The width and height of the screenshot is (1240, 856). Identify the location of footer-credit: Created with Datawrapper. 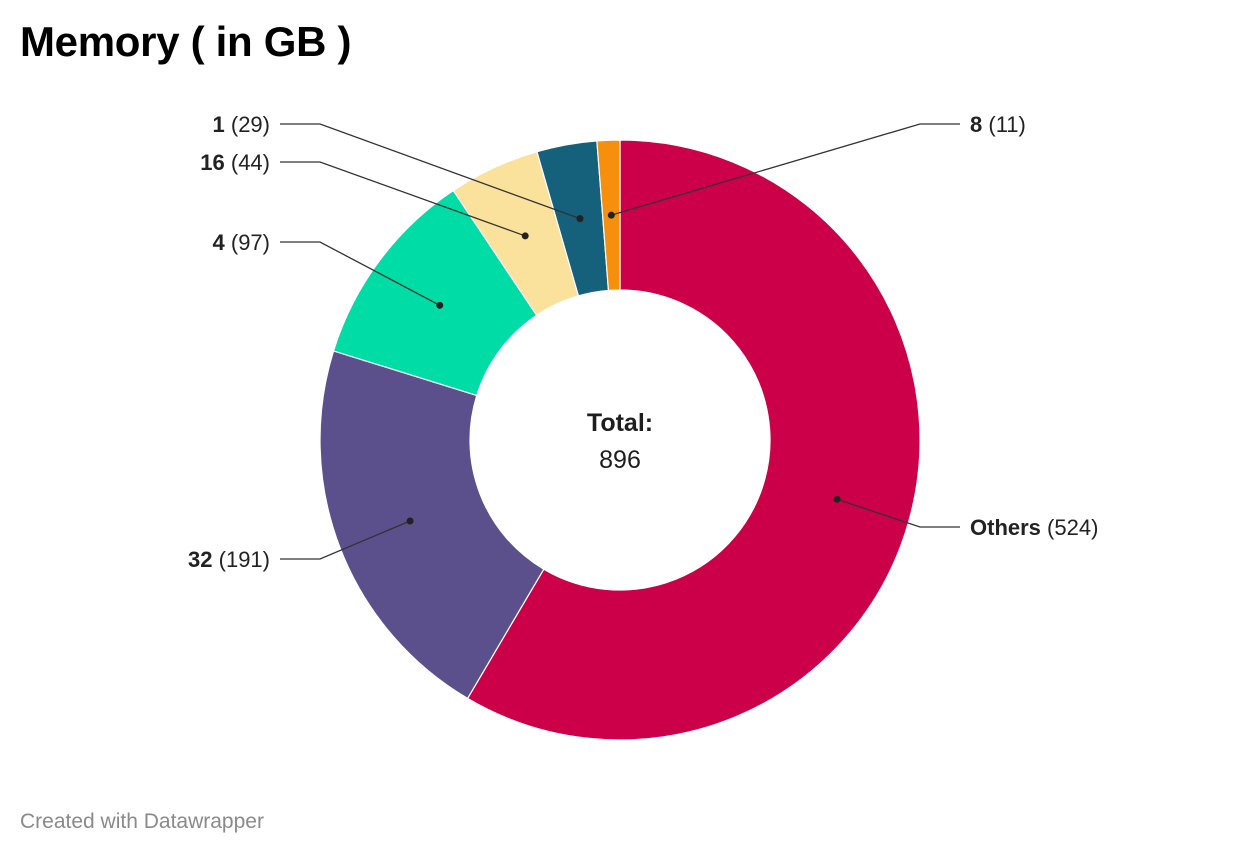
(142, 821).